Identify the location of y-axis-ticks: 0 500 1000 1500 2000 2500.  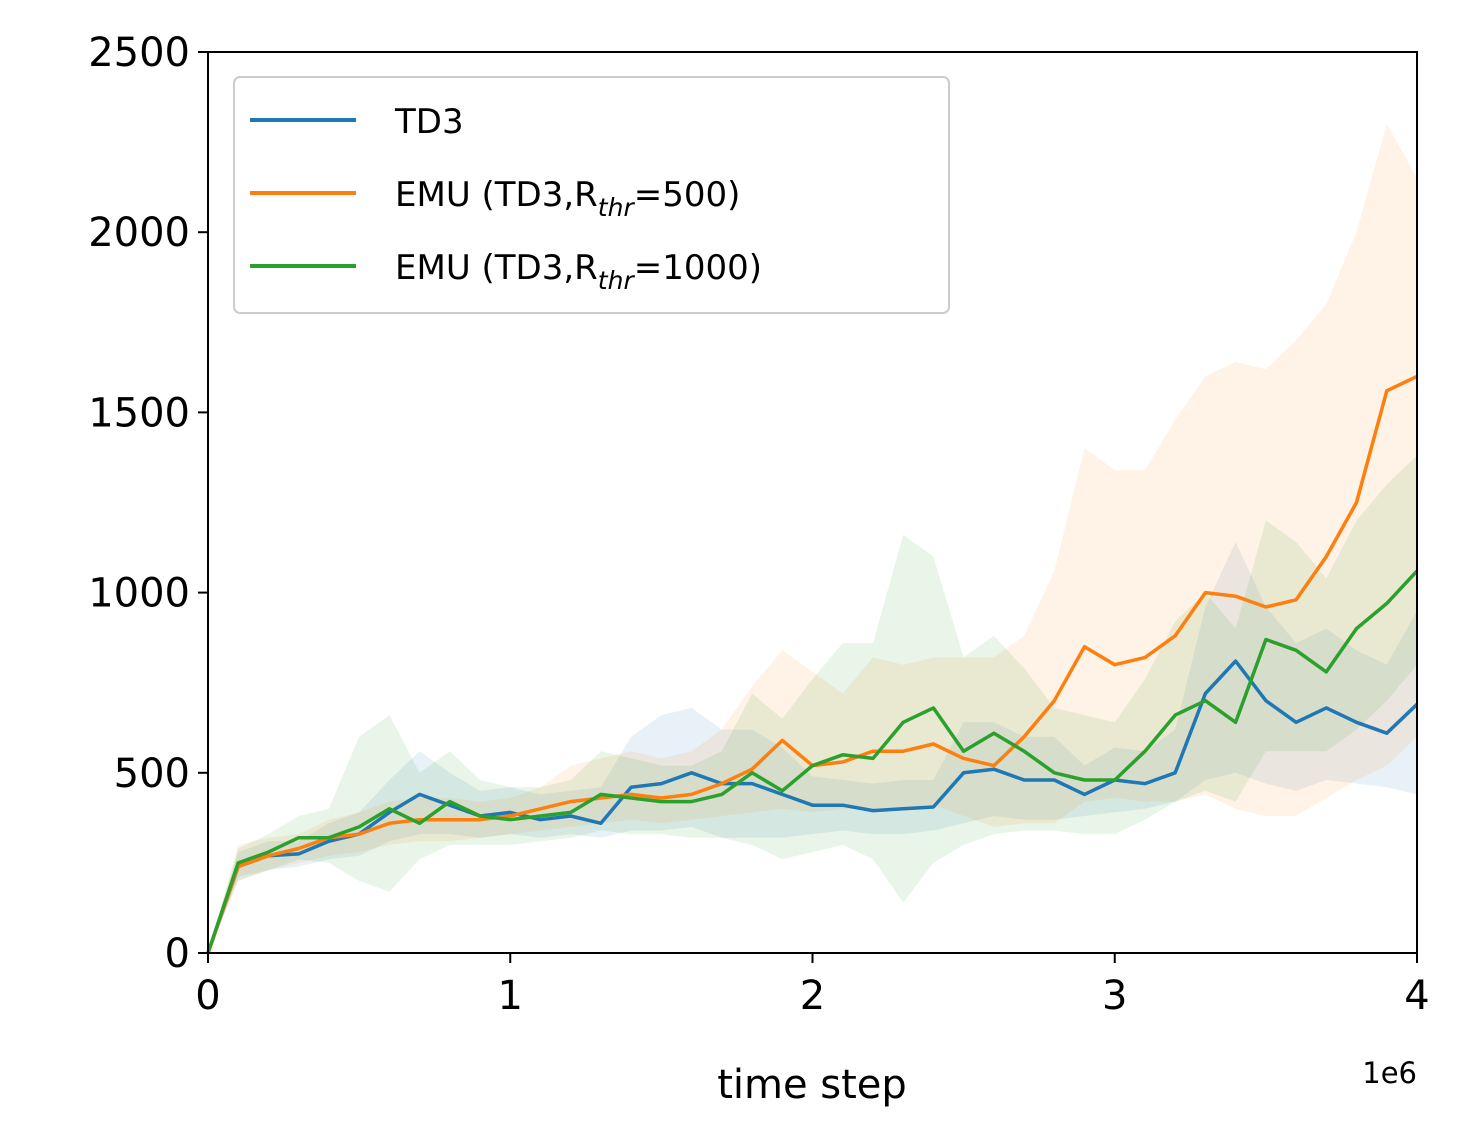
(148, 503).